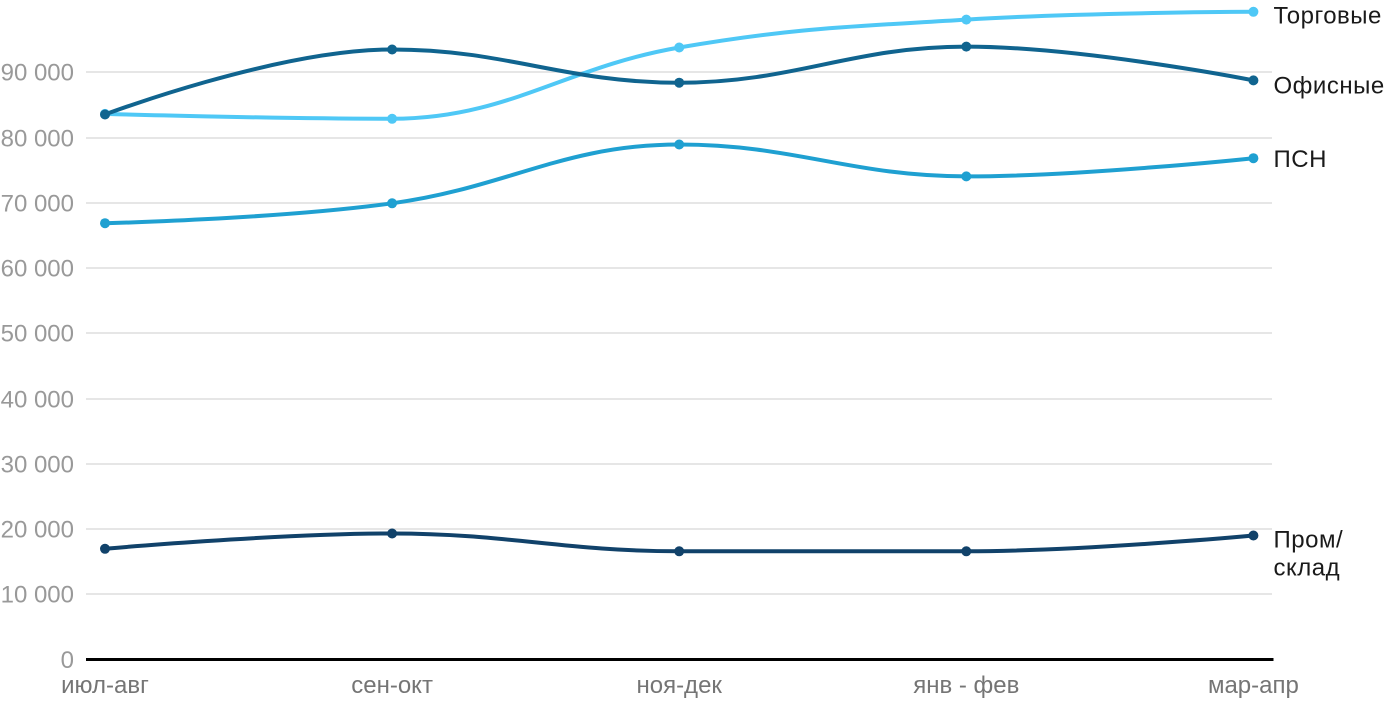 This screenshot has height=705, width=1400. I want to click on svg-text: Пром/, so click(1309, 540).